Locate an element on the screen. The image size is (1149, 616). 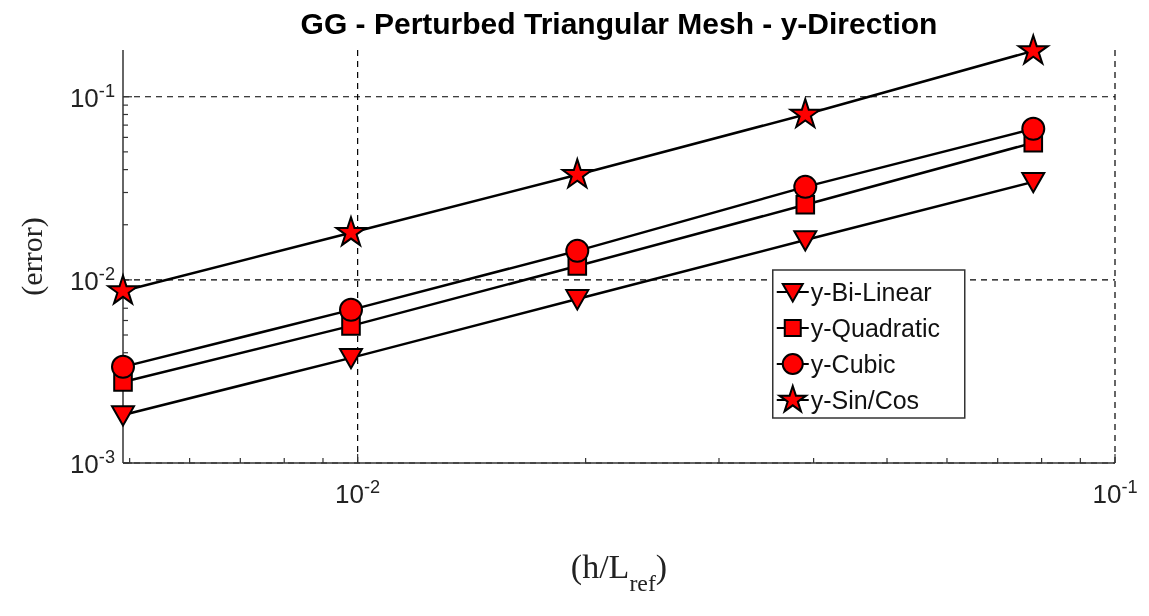
legend-label: y-Bi-Linear is located at coordinates (871, 292).